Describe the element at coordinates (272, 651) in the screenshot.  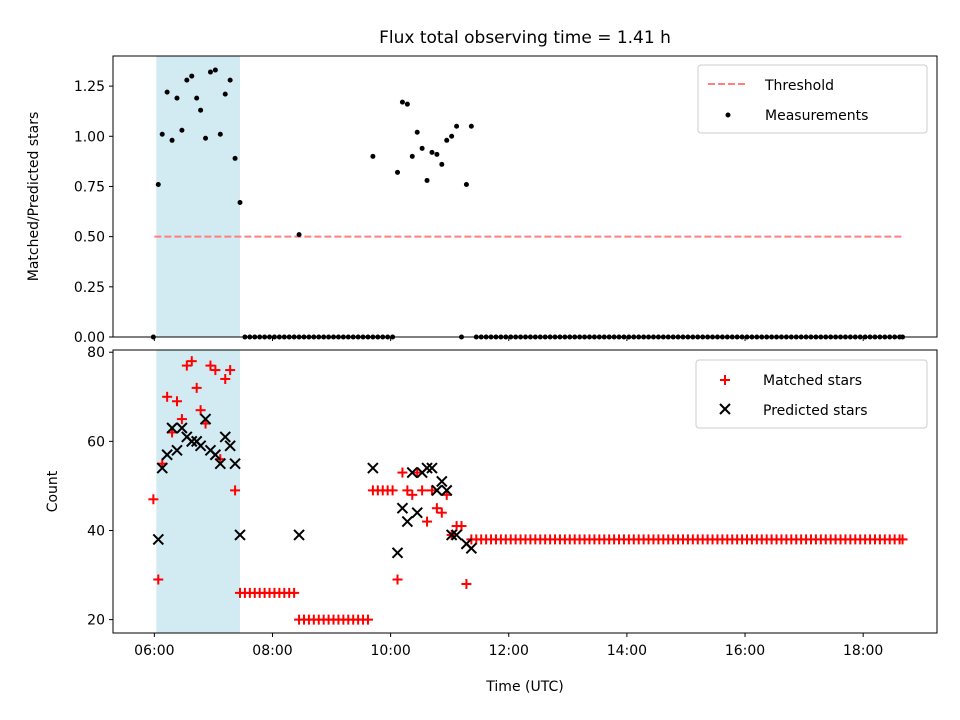
I see `x-tick-label: 08:00` at that location.